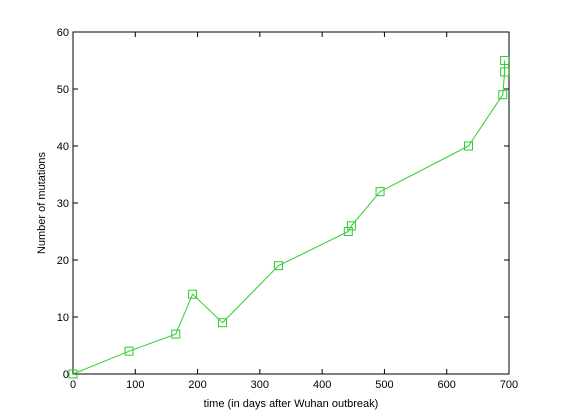 This screenshot has height=420, width=561. What do you see at coordinates (384, 385) in the screenshot?
I see `x-tick-label: 500` at bounding box center [384, 385].